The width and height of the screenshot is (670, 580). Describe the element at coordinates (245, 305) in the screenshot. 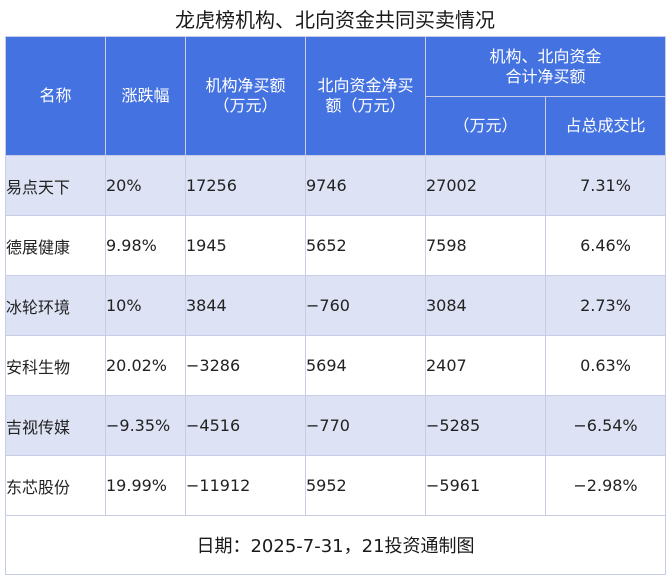

I see `cell-institution: 3844` at that location.